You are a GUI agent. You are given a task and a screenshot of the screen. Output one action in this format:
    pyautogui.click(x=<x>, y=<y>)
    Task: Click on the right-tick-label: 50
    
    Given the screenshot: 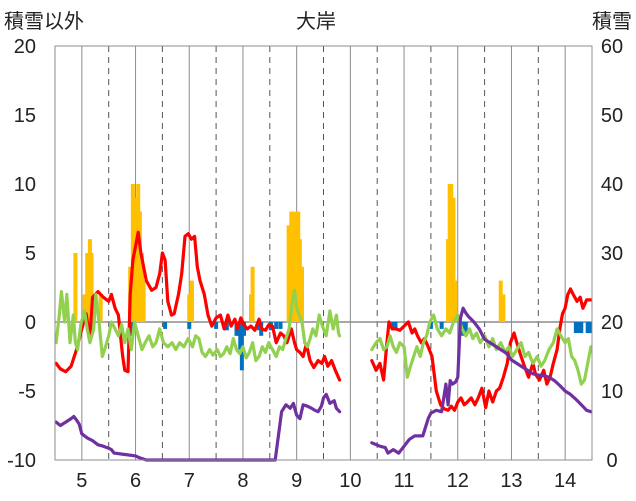 What is the action you would take?
    pyautogui.click(x=612, y=116)
    